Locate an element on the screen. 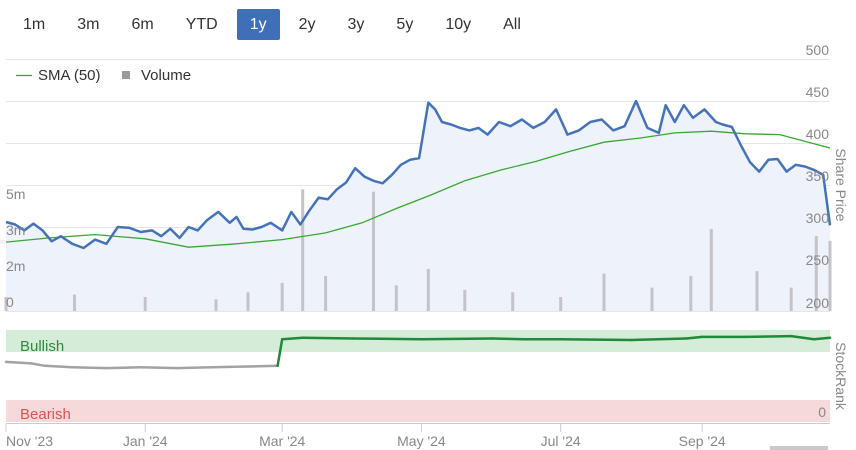 The height and width of the screenshot is (450, 856). legend-sma-label: SMA (50) is located at coordinates (69, 75).